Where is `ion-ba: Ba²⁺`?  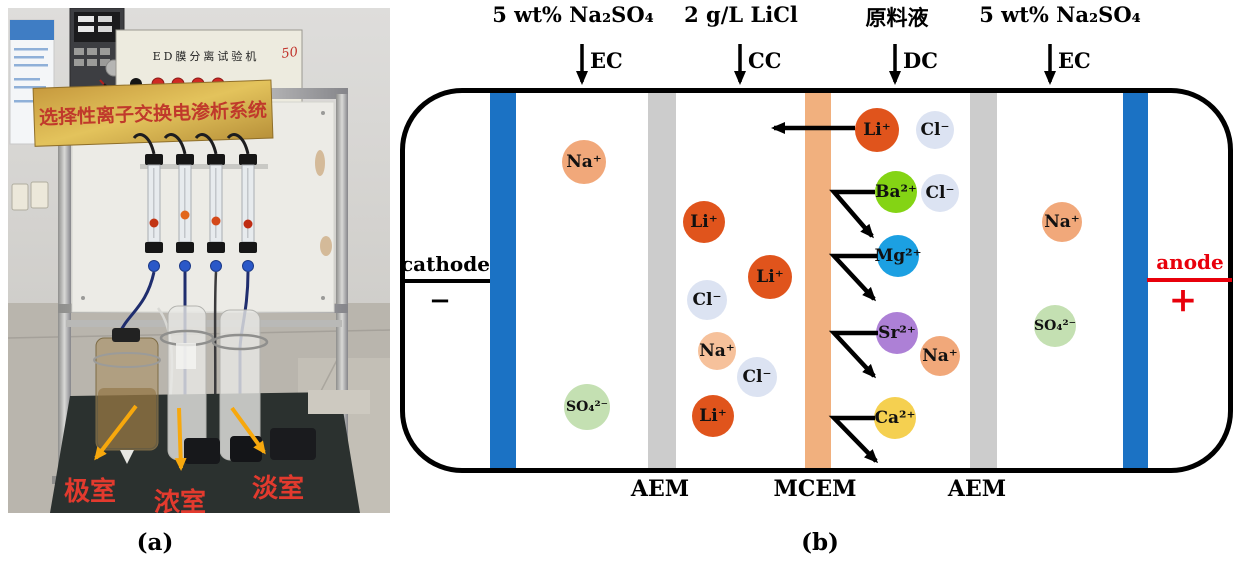
ion-ba: Ba²⁺ is located at coordinates (896, 192).